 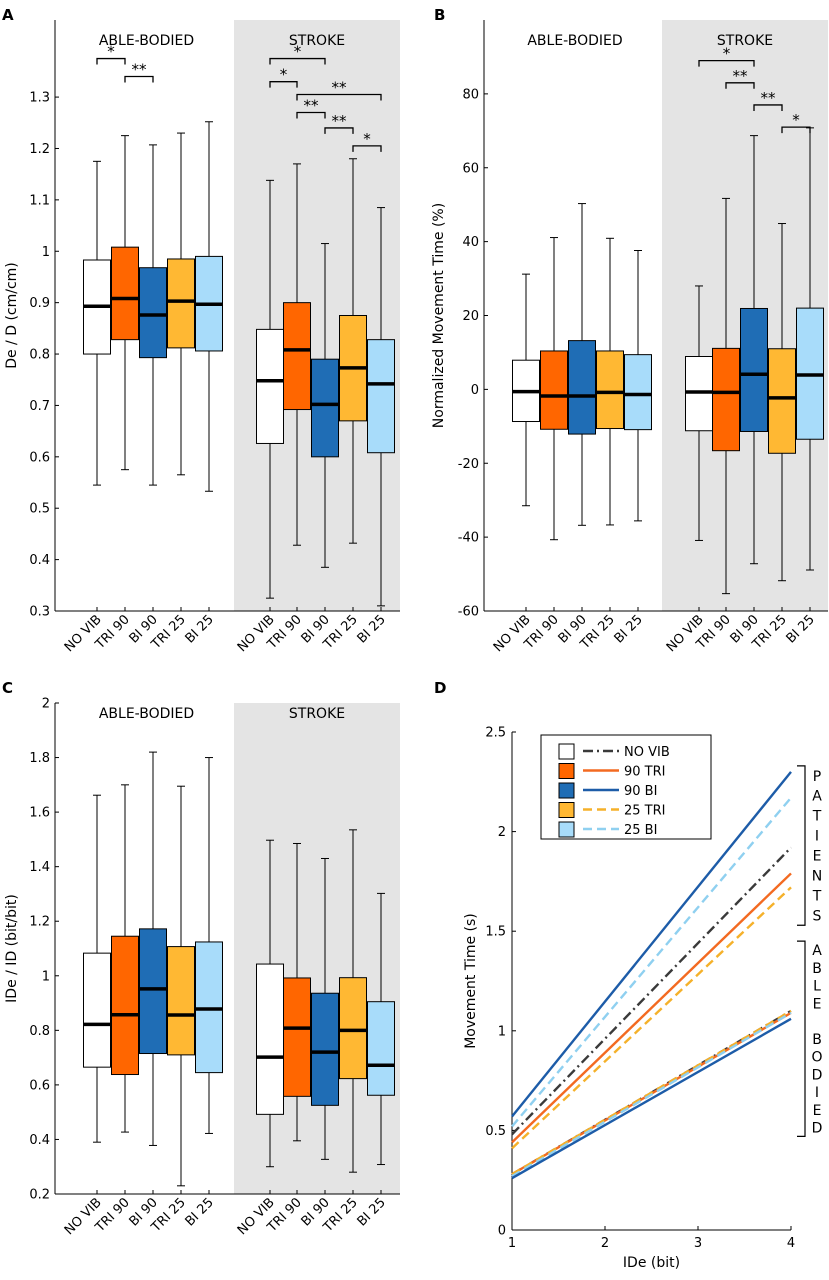 I want to click on y-tick-label: 20, so click(x=470, y=316).